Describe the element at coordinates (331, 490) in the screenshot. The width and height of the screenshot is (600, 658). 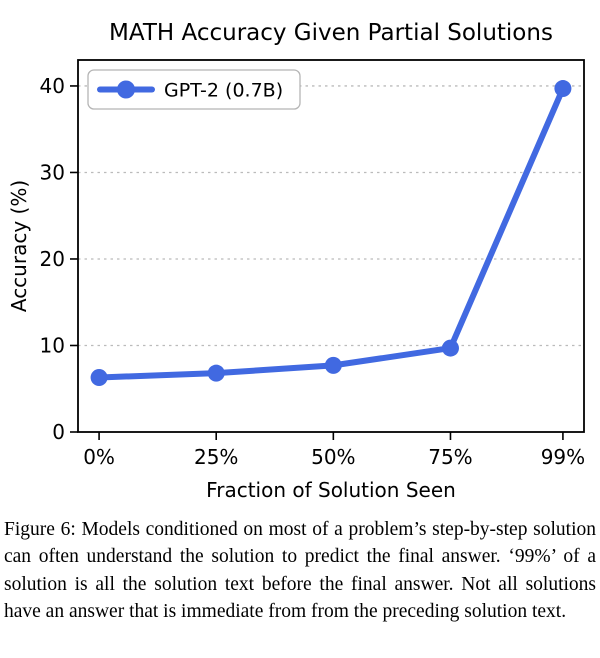
I see `x-axis-label: Fraction of Solution Seen` at that location.